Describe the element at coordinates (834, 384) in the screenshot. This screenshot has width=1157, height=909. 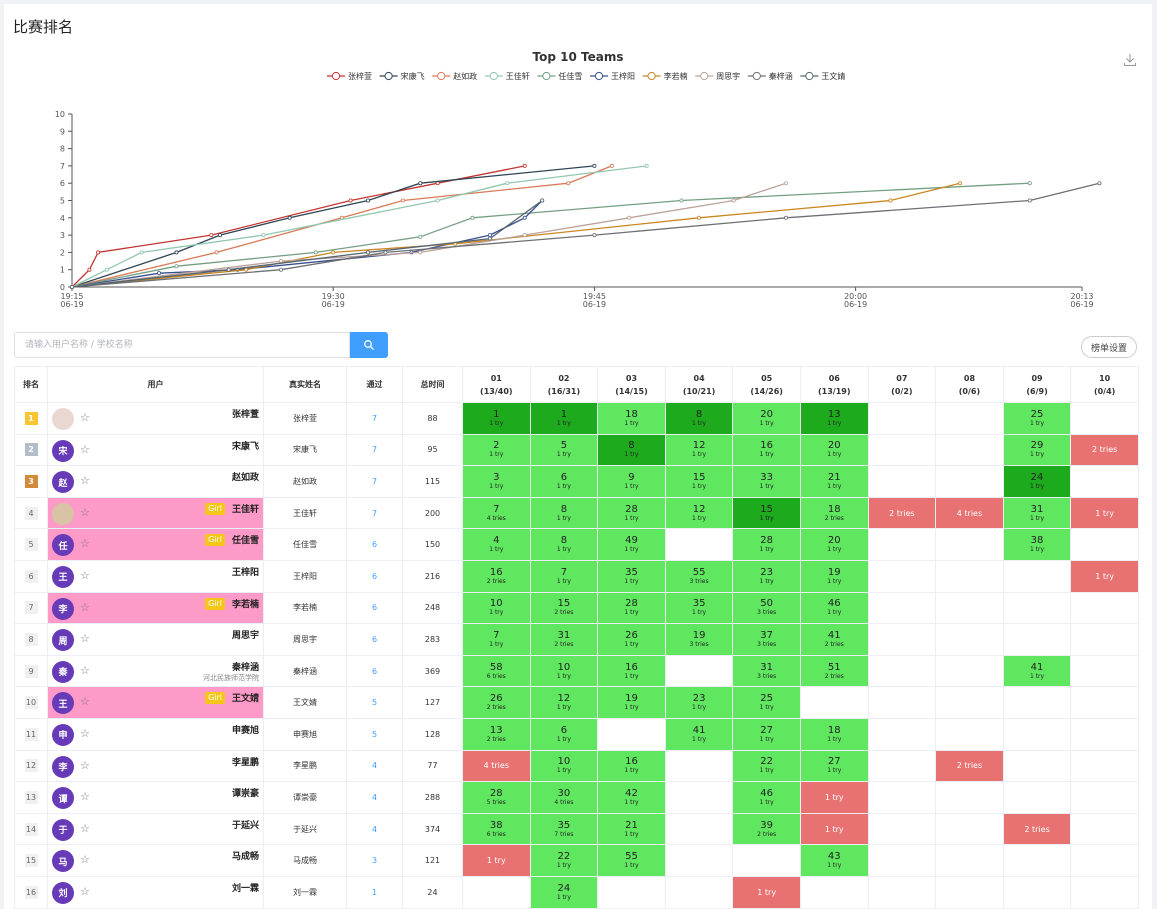
I see `header-problem: 06 (13/19)` at that location.